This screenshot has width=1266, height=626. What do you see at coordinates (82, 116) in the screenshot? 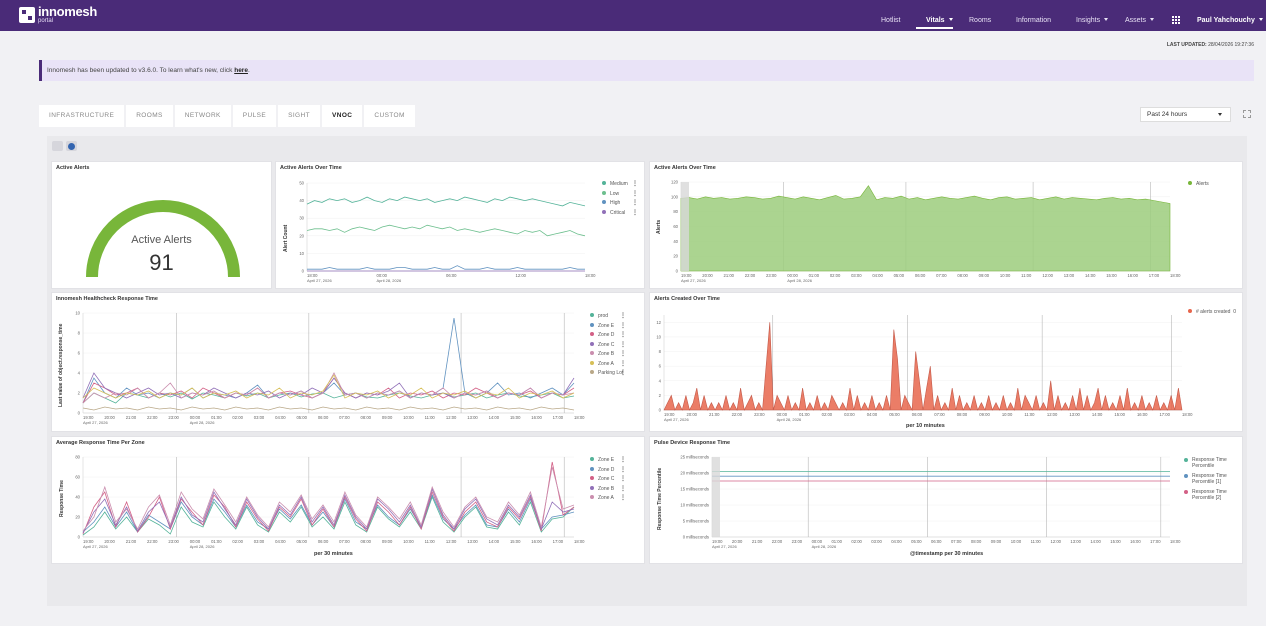
I see `tab-infrastructure: INFRASTRUCTURE` at bounding box center [82, 116].